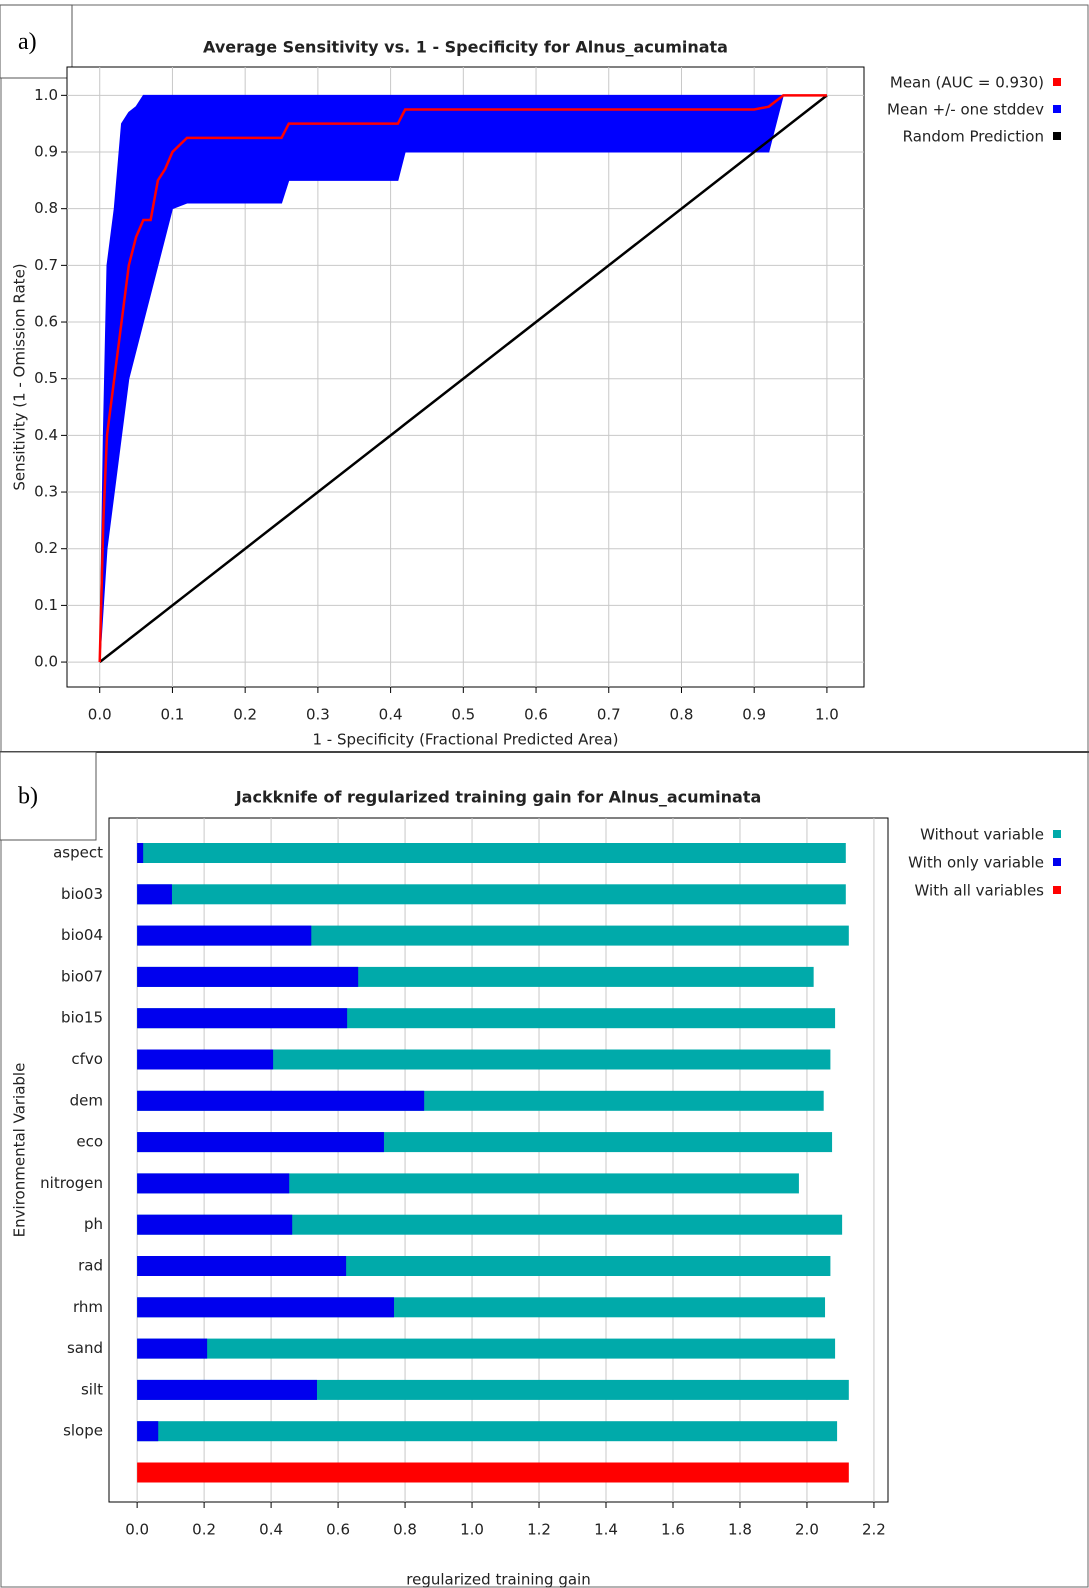  Describe the element at coordinates (807, 1530) in the screenshot. I see `x-tick-label: 2.0` at that location.